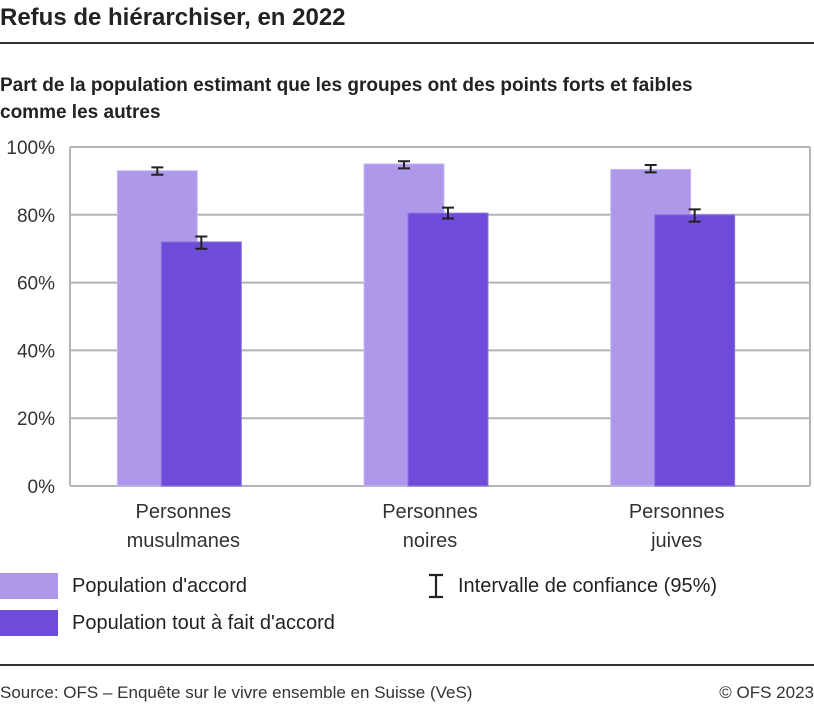 The height and width of the screenshot is (705, 814). What do you see at coordinates (676, 541) in the screenshot?
I see `x-tick-label: juives` at bounding box center [676, 541].